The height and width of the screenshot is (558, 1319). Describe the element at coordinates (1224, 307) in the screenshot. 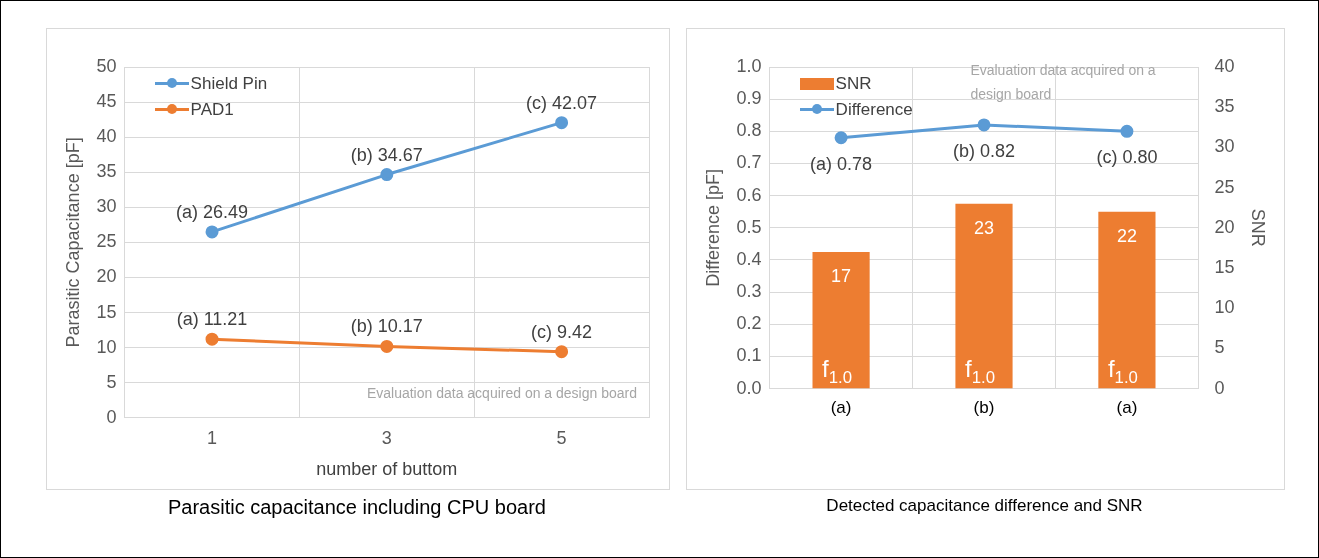

I see `y2-tick-label: 10` at that location.